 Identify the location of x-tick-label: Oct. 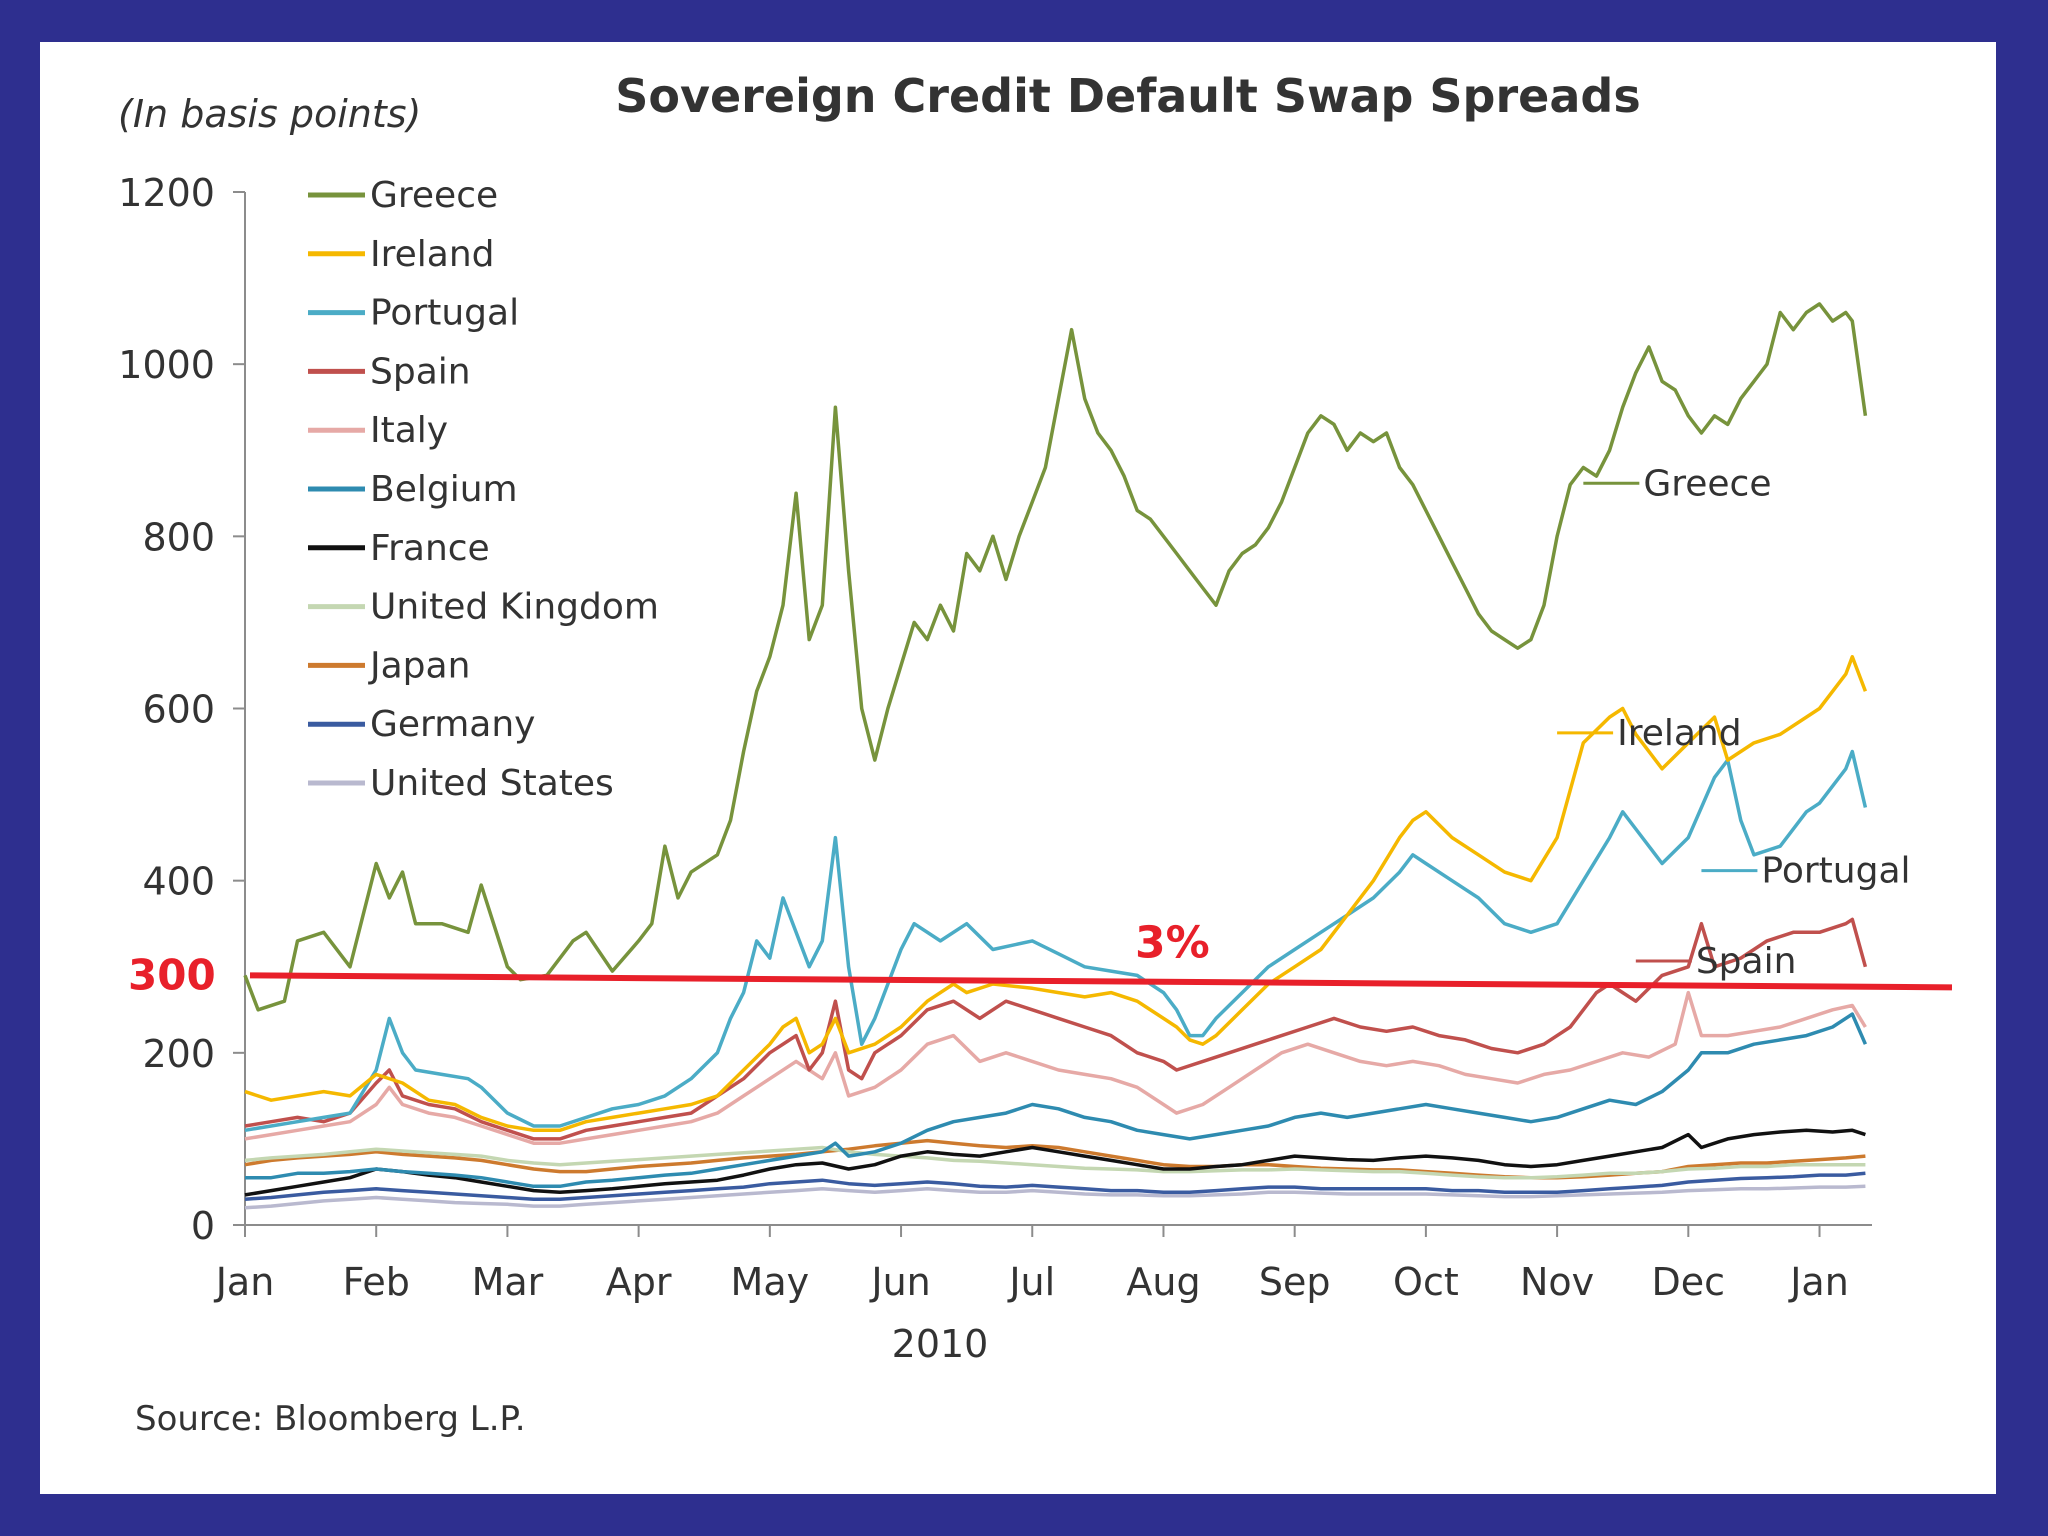
(1426, 1282).